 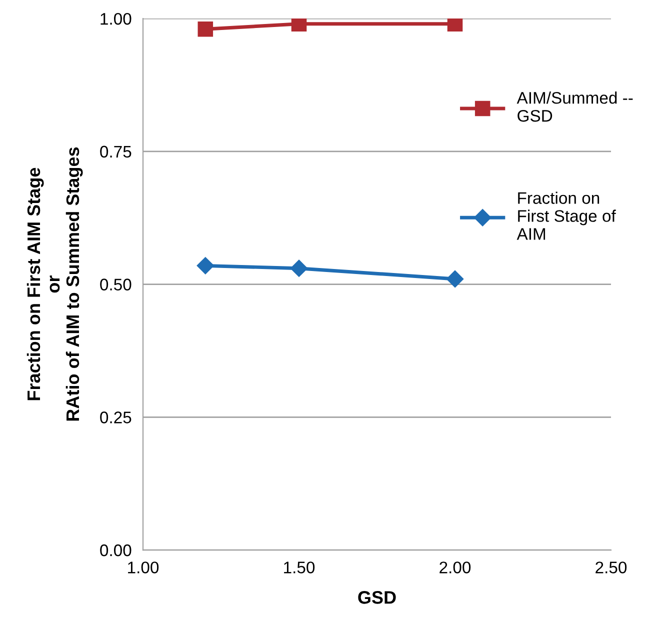 I want to click on y-tick-label: 1.00, so click(x=116, y=18).